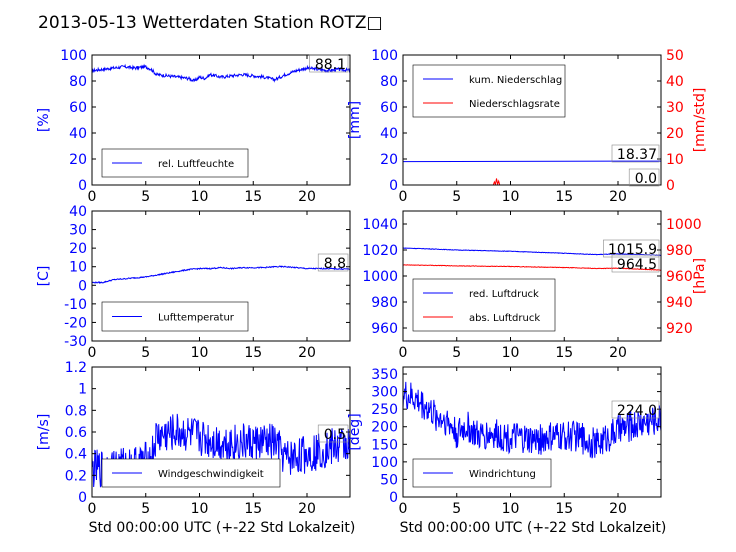  I want to click on y-tick-label: -10, so click(75, 305).